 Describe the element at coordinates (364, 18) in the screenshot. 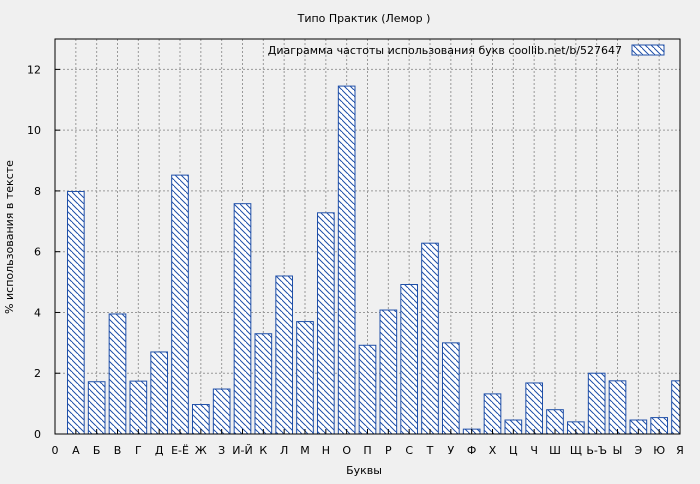

I see `chart-title: Типо Практик (Лемор )` at that location.